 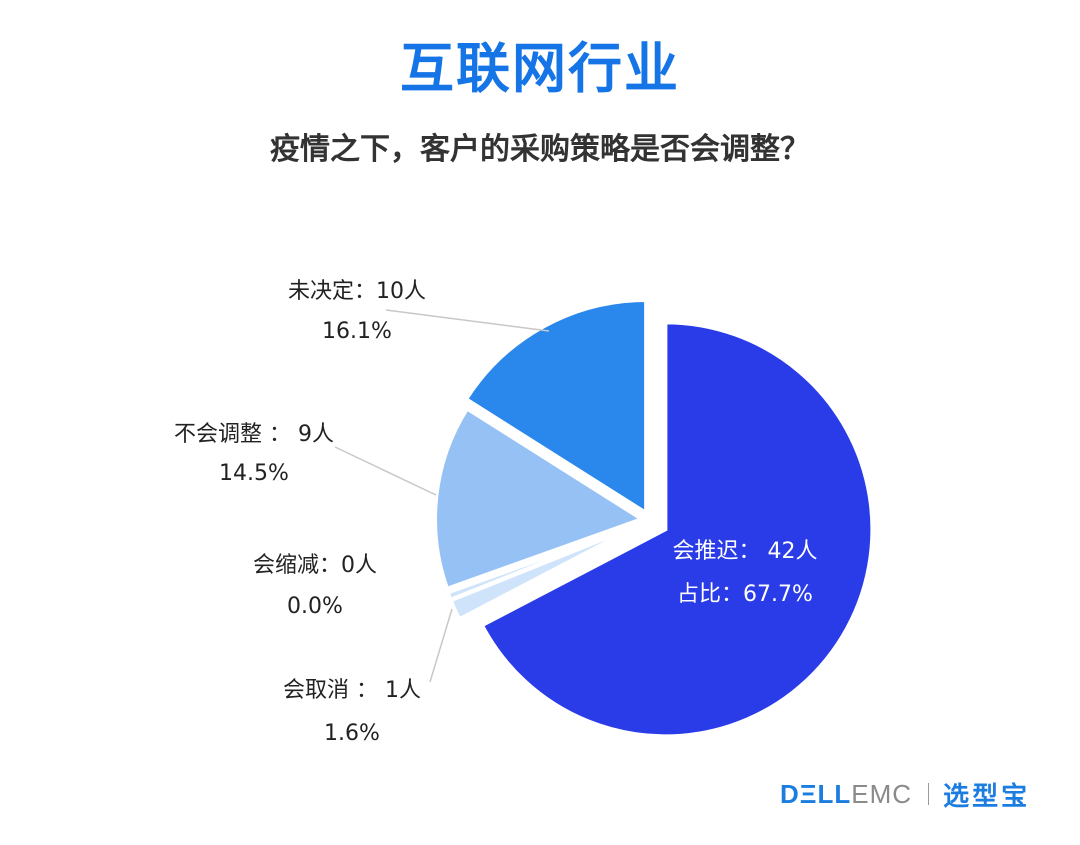 What do you see at coordinates (315, 606) in the screenshot?
I see `slice-percent-label-3: 0.0%` at bounding box center [315, 606].